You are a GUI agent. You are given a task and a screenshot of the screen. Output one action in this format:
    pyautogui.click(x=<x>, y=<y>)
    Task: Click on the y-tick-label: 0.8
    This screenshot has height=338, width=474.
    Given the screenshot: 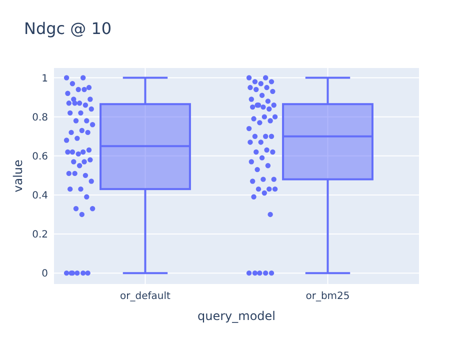 What is the action you would take?
    pyautogui.click(x=40, y=118)
    